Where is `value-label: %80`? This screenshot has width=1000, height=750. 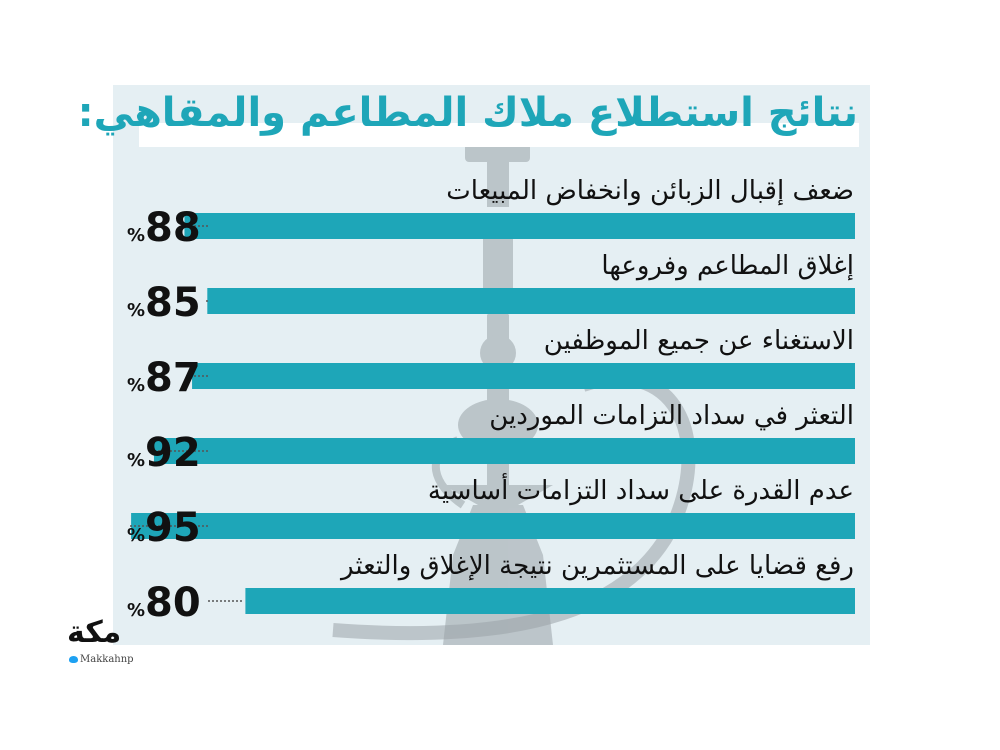
value-label: %80 is located at coordinates (164, 603).